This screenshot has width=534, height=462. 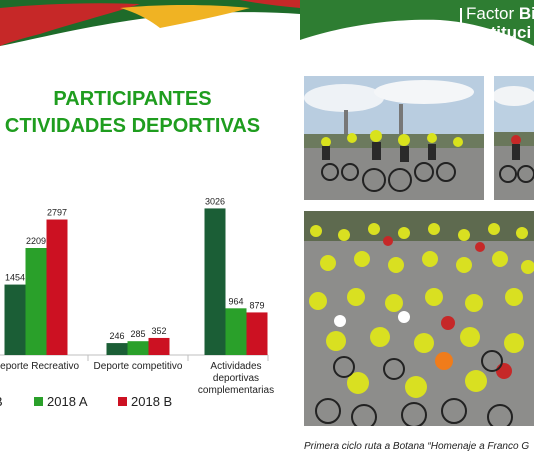 I want to click on photo-cyclists-right, so click(x=514, y=138).